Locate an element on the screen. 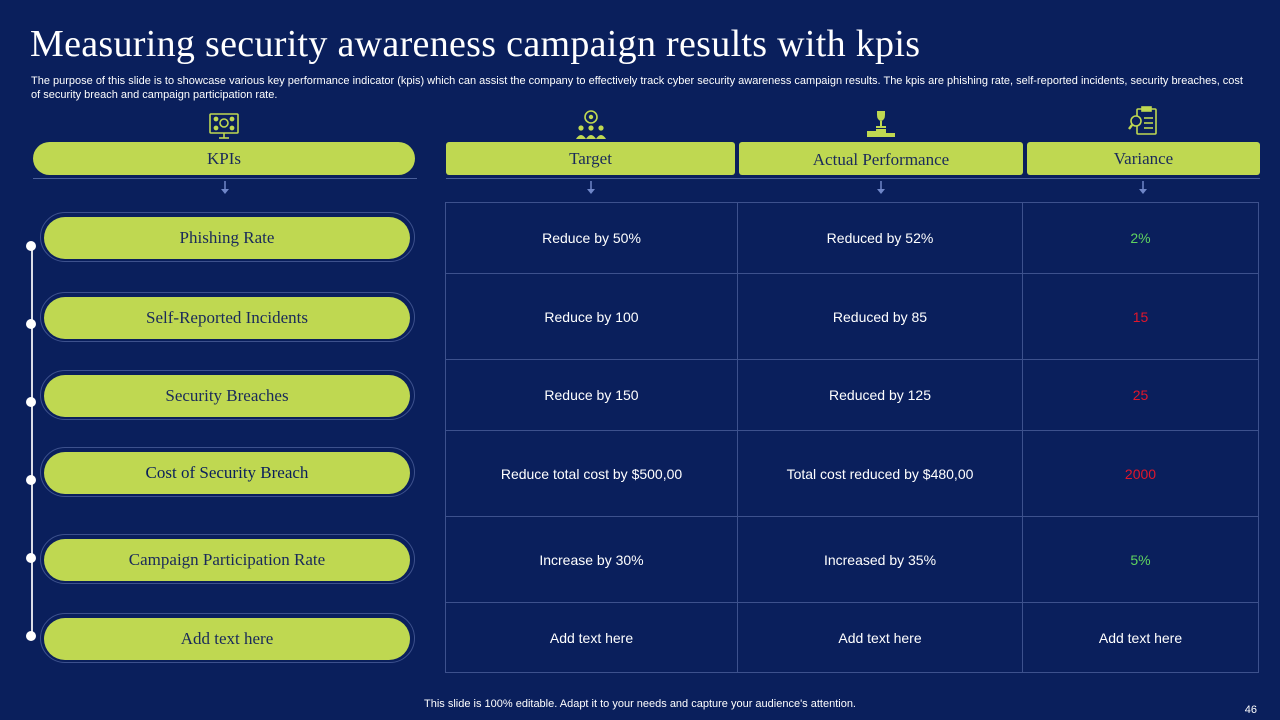  variance-cell: 2000 is located at coordinates (1140, 473).